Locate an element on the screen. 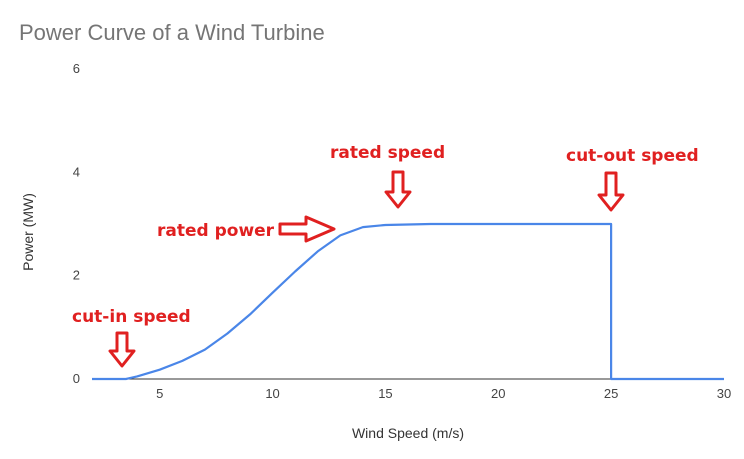  x-axis-ticks: 5 10 15 20 25 30 is located at coordinates (443, 393).